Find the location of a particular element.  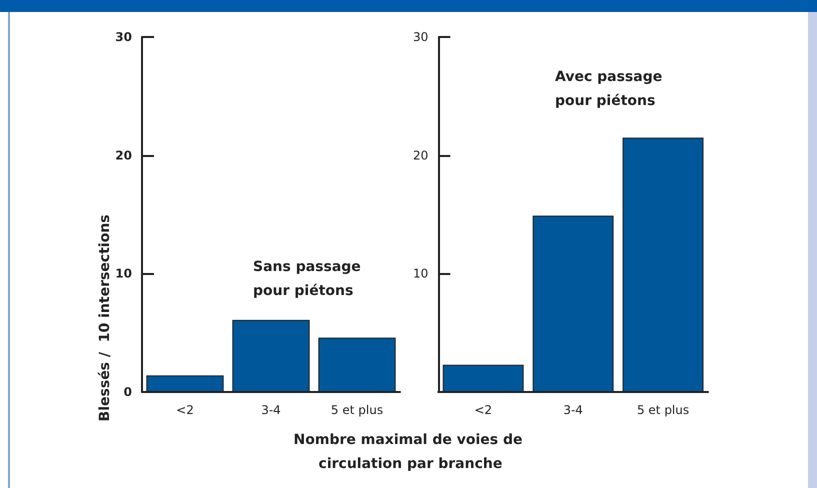

y-axis-title: Blessés / 10 intersections is located at coordinates (105, 318).